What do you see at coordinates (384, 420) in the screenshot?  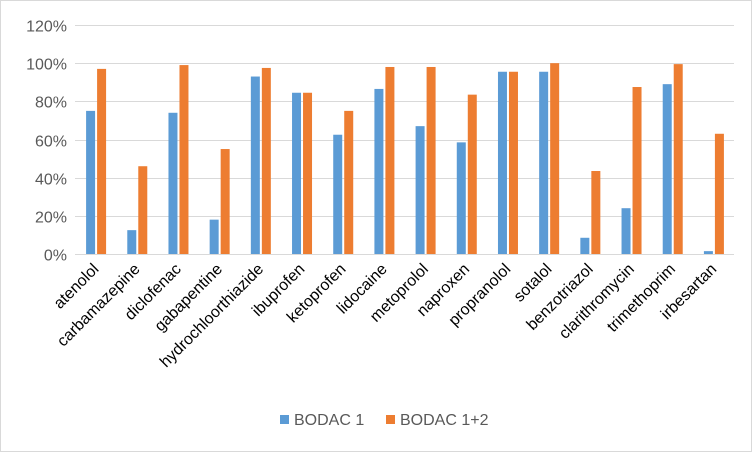 I see `legend: BODAC 1 BODAC 1+2` at bounding box center [384, 420].